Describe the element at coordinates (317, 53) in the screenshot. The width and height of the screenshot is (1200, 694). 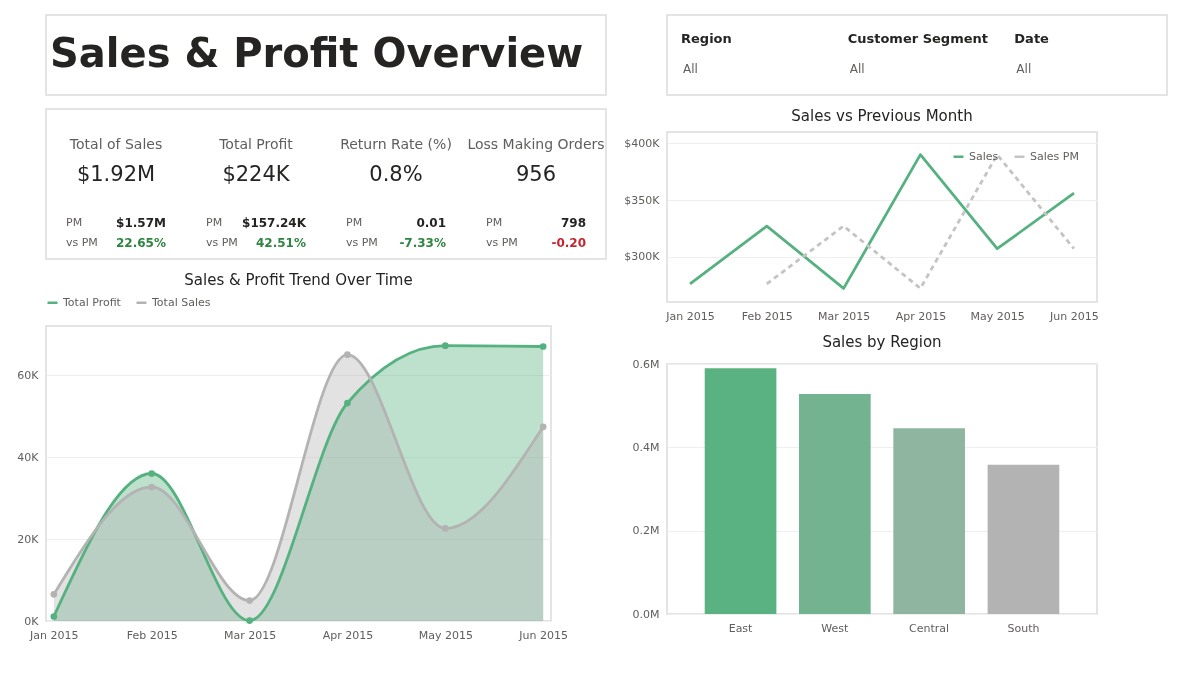
I see `text: Sales & Profit Overview` at that location.